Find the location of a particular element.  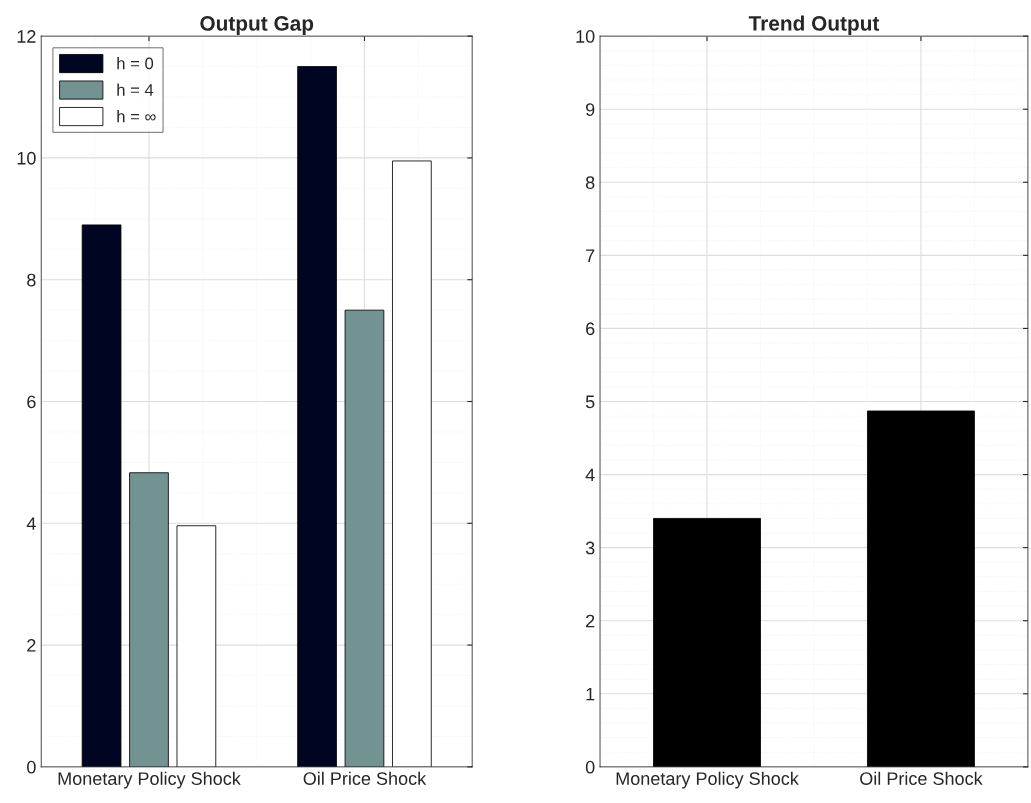

legend-label: h = 0 is located at coordinates (135, 63).